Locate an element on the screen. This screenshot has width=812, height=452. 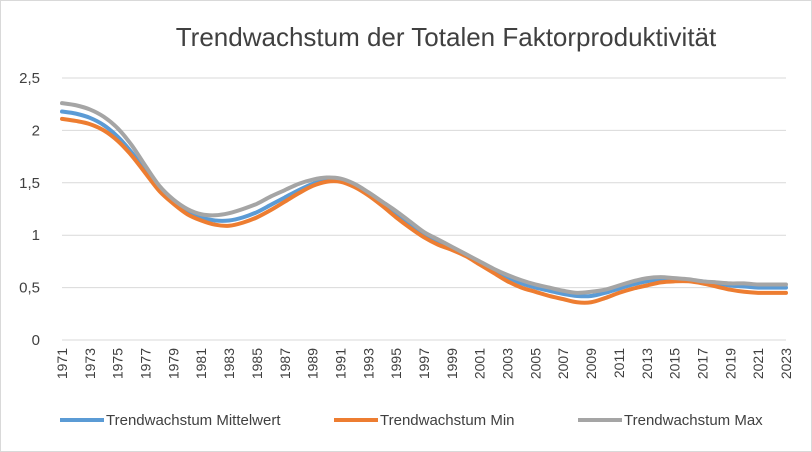
y-tick-label: 1 is located at coordinates (36, 235).